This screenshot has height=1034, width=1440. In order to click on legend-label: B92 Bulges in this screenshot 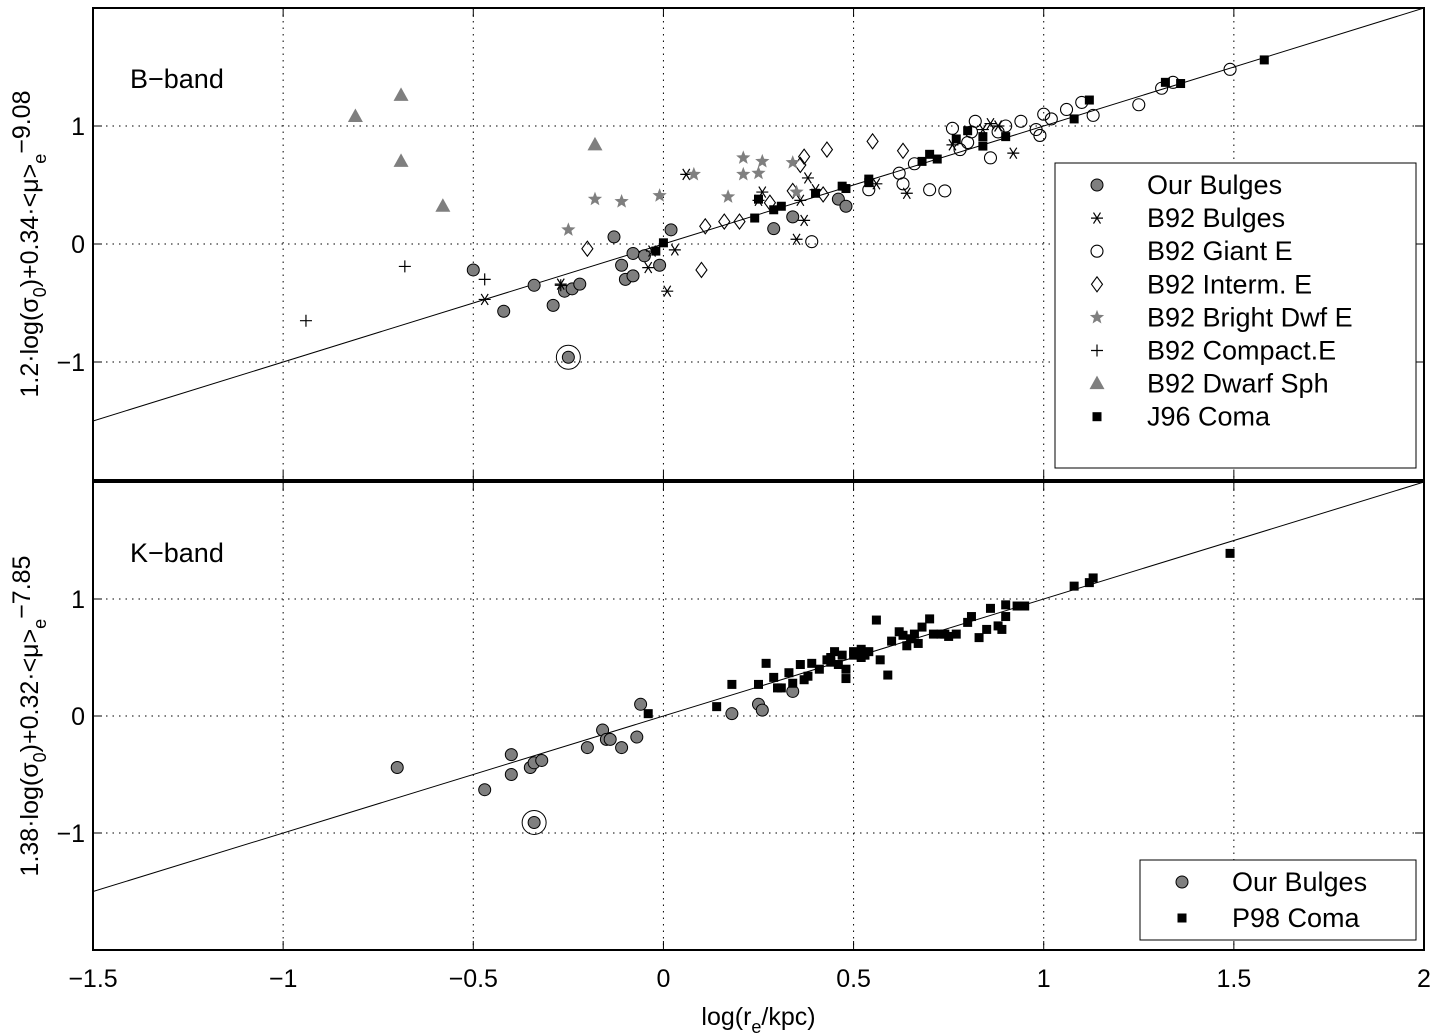, I will do `click(1216, 218)`.